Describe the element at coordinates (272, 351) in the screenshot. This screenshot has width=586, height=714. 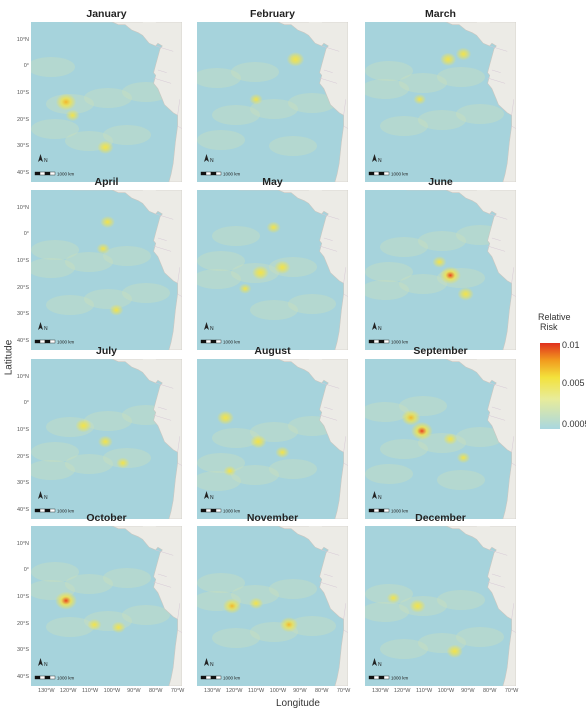
I see `panel-title: August` at that location.